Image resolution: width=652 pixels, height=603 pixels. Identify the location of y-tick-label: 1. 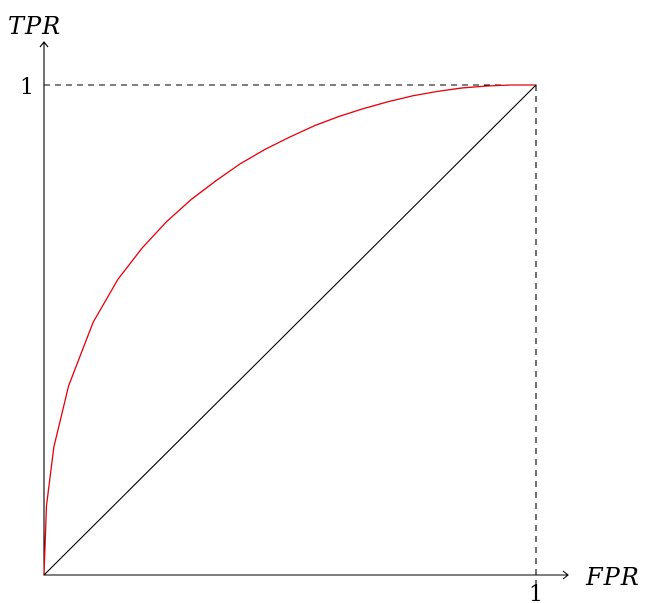
(27, 87).